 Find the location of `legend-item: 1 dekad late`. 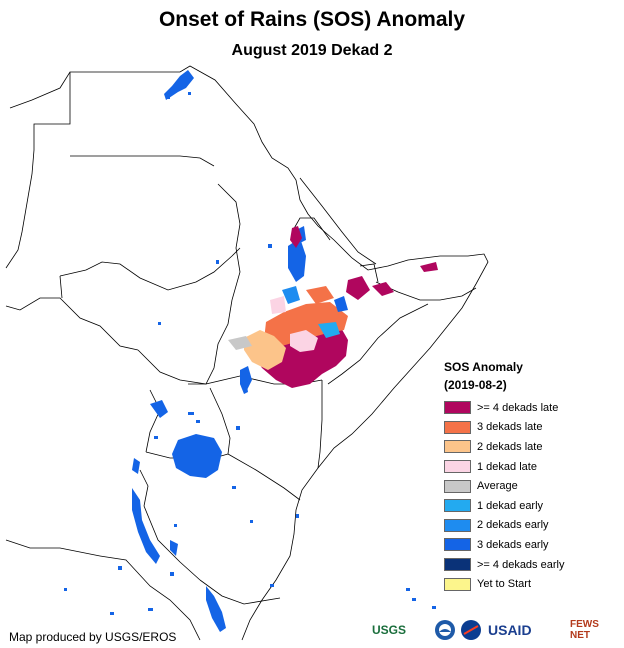

legend-item: 1 dekad late is located at coordinates (531, 467).